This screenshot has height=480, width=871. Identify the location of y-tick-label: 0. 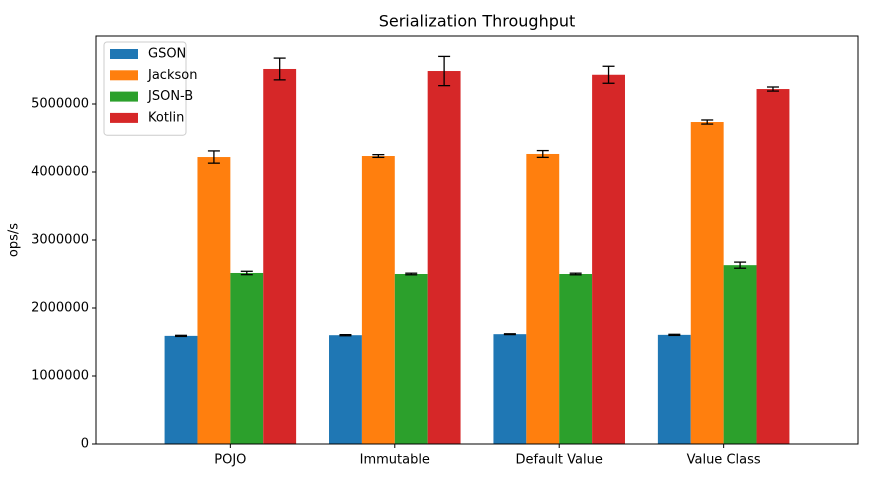
(85, 444).